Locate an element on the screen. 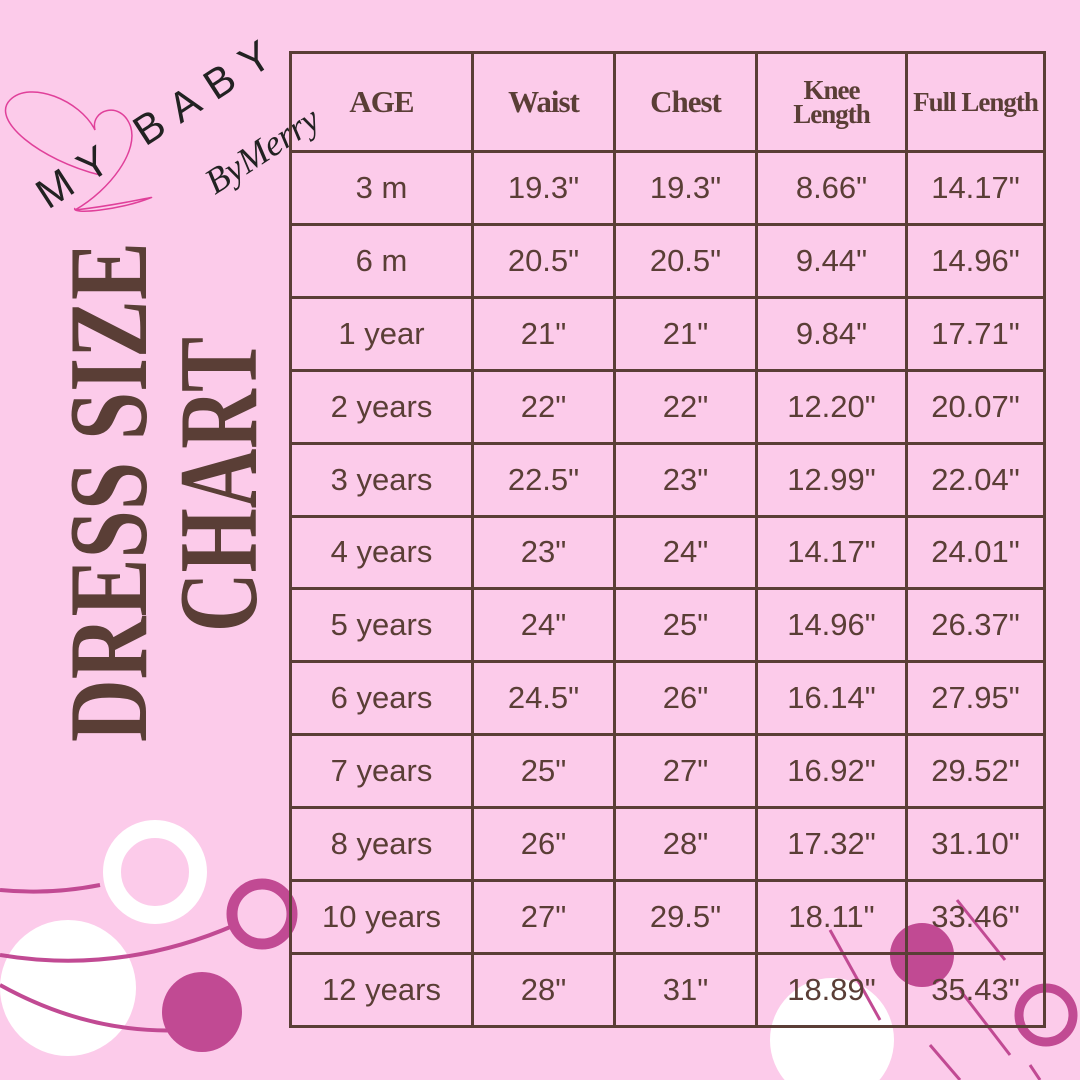  cell-chest: 26" is located at coordinates (685, 698).